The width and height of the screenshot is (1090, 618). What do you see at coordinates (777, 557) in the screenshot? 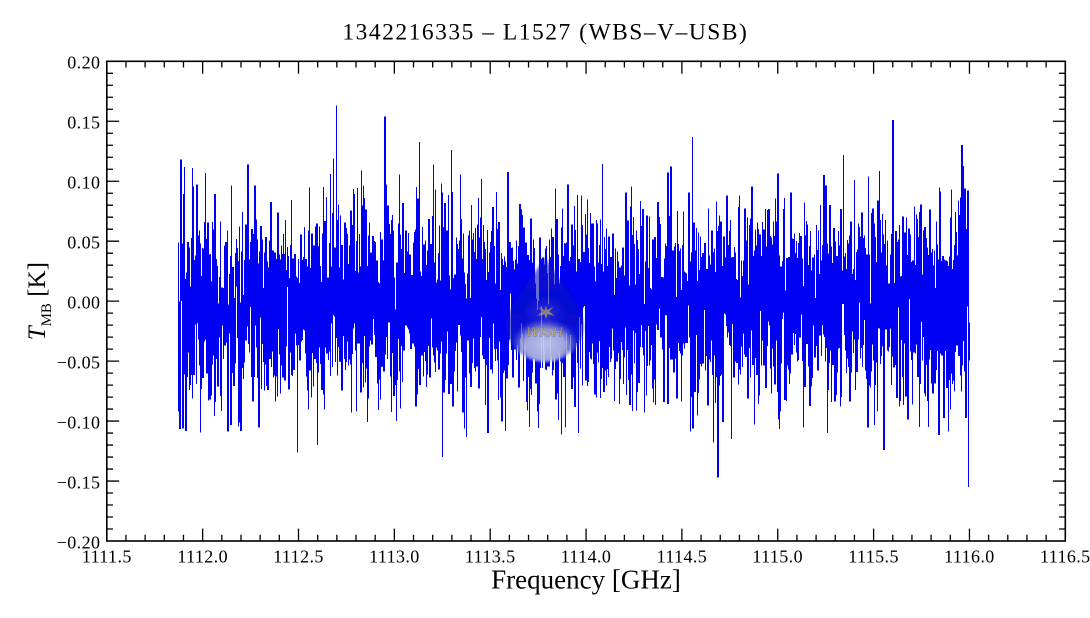
I see `svg-text: 1115.0` at bounding box center [777, 557].